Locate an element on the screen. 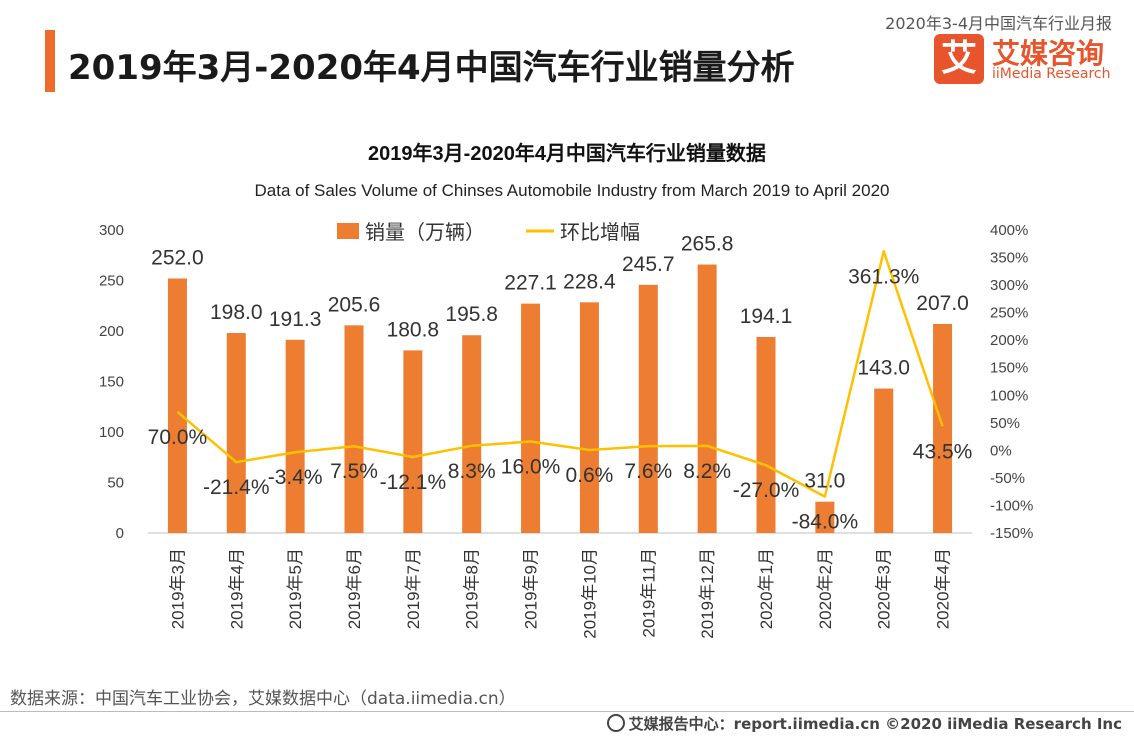 This screenshot has width=1134, height=737. bar-value-label: 180.8 is located at coordinates (413, 329).